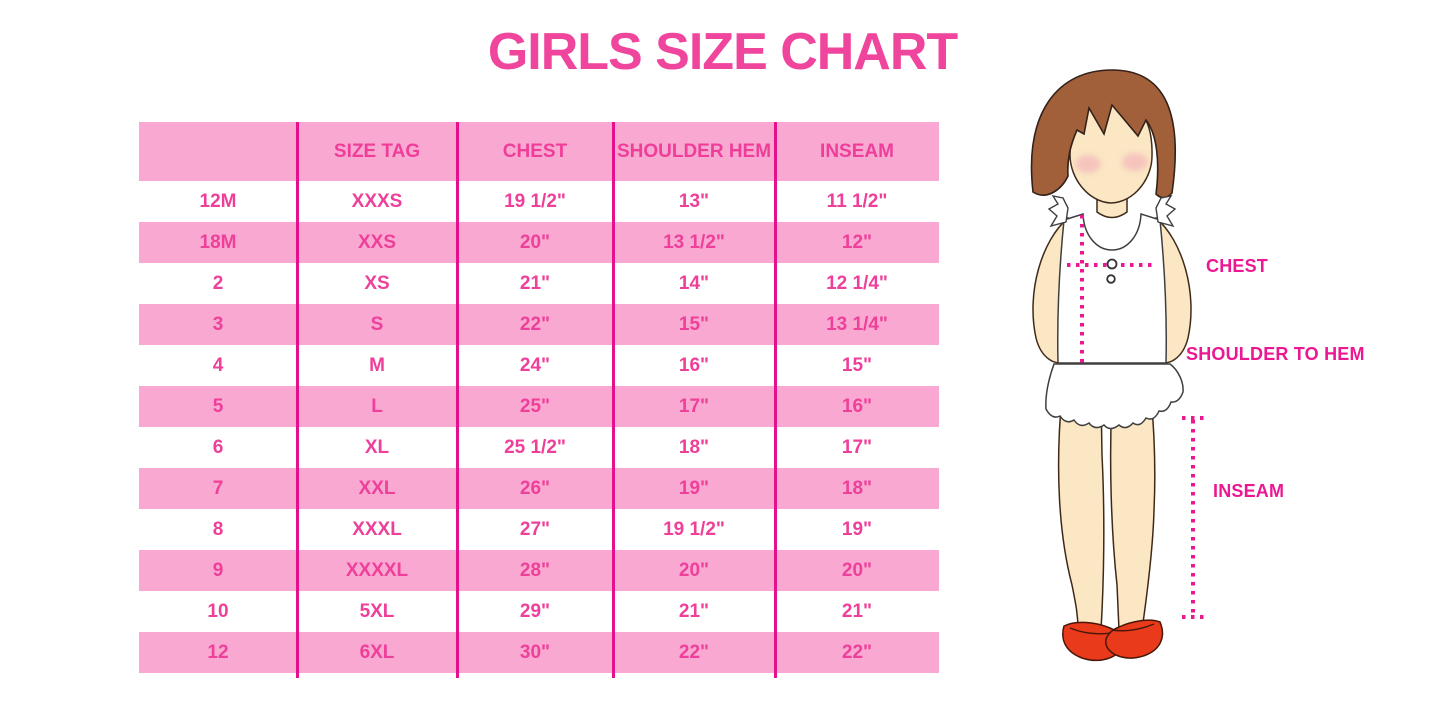  Describe the element at coordinates (722, 52) in the screenshot. I see `page-title: GIRLS SIZE CHART` at that location.